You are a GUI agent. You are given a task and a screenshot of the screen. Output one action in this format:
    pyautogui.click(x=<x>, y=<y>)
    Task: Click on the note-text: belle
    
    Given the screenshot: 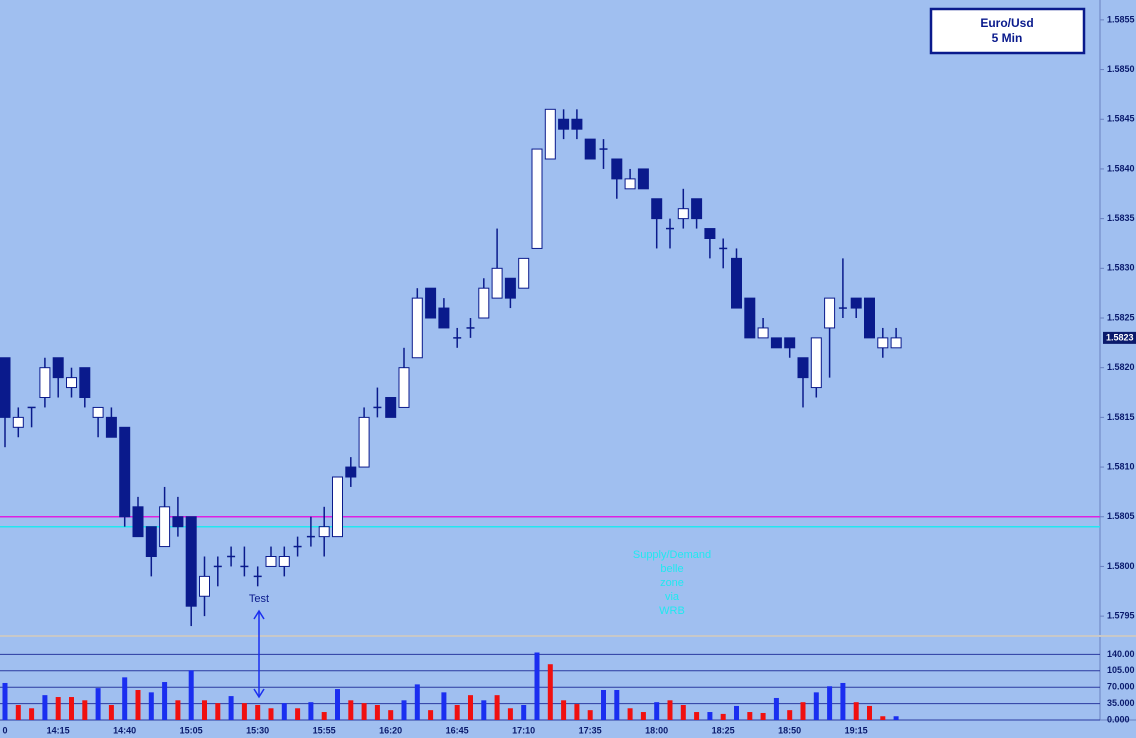 What is the action you would take?
    pyautogui.click(x=671, y=569)
    